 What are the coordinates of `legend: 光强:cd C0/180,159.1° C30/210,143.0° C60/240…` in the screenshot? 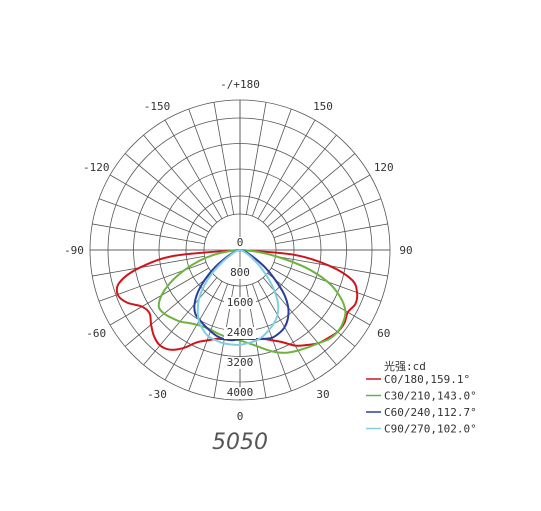 It's located at (421, 397).